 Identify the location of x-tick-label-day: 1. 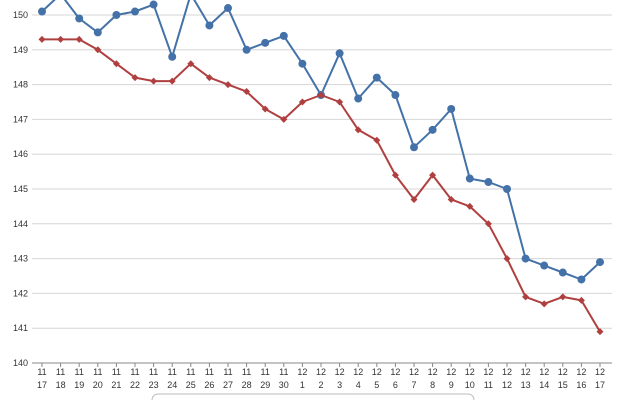
(302, 385).